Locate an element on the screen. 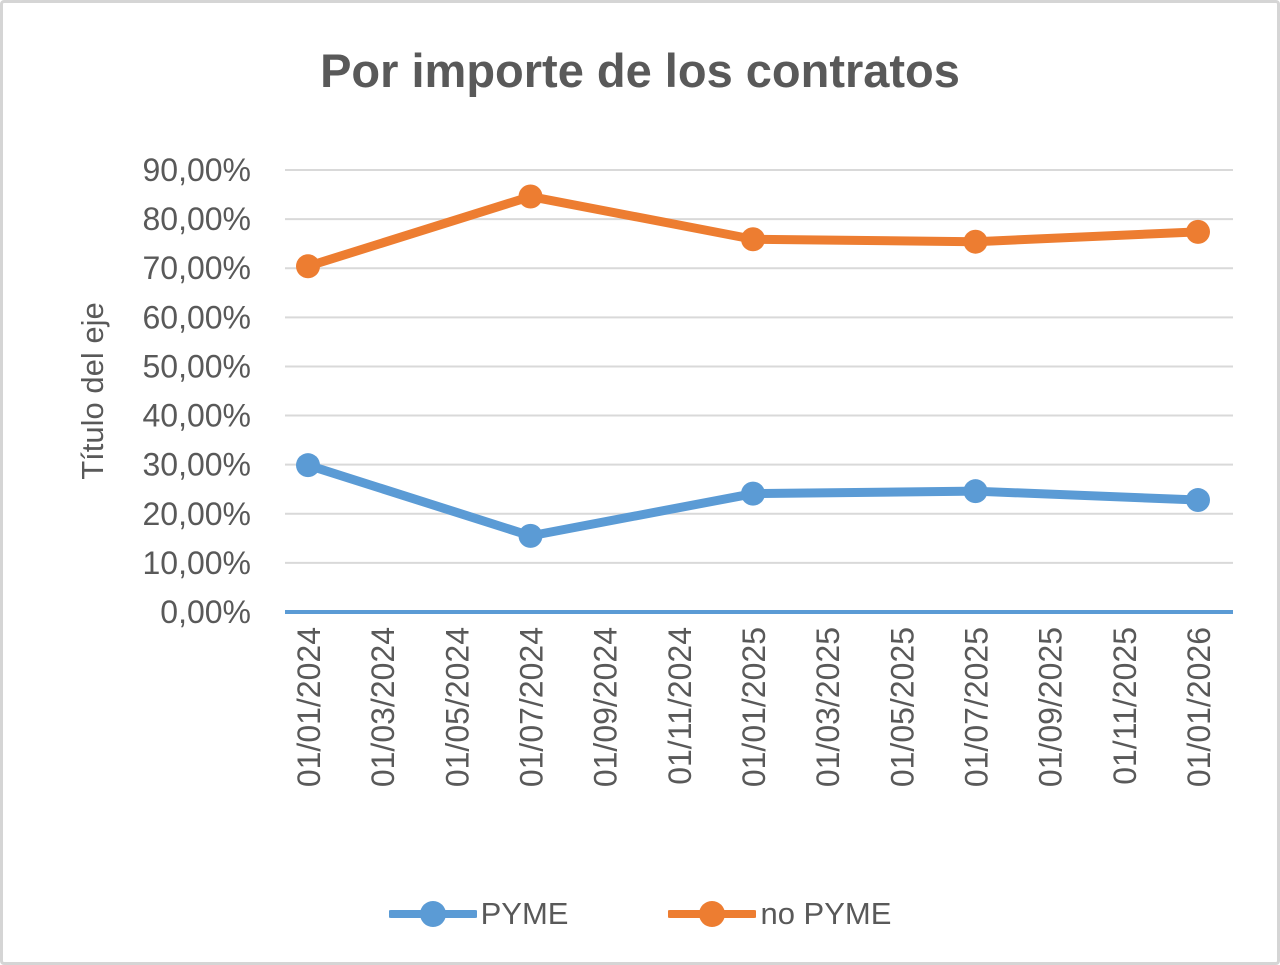 The image size is (1280, 965). y-tick-label: 60,00% is located at coordinates (196, 317).